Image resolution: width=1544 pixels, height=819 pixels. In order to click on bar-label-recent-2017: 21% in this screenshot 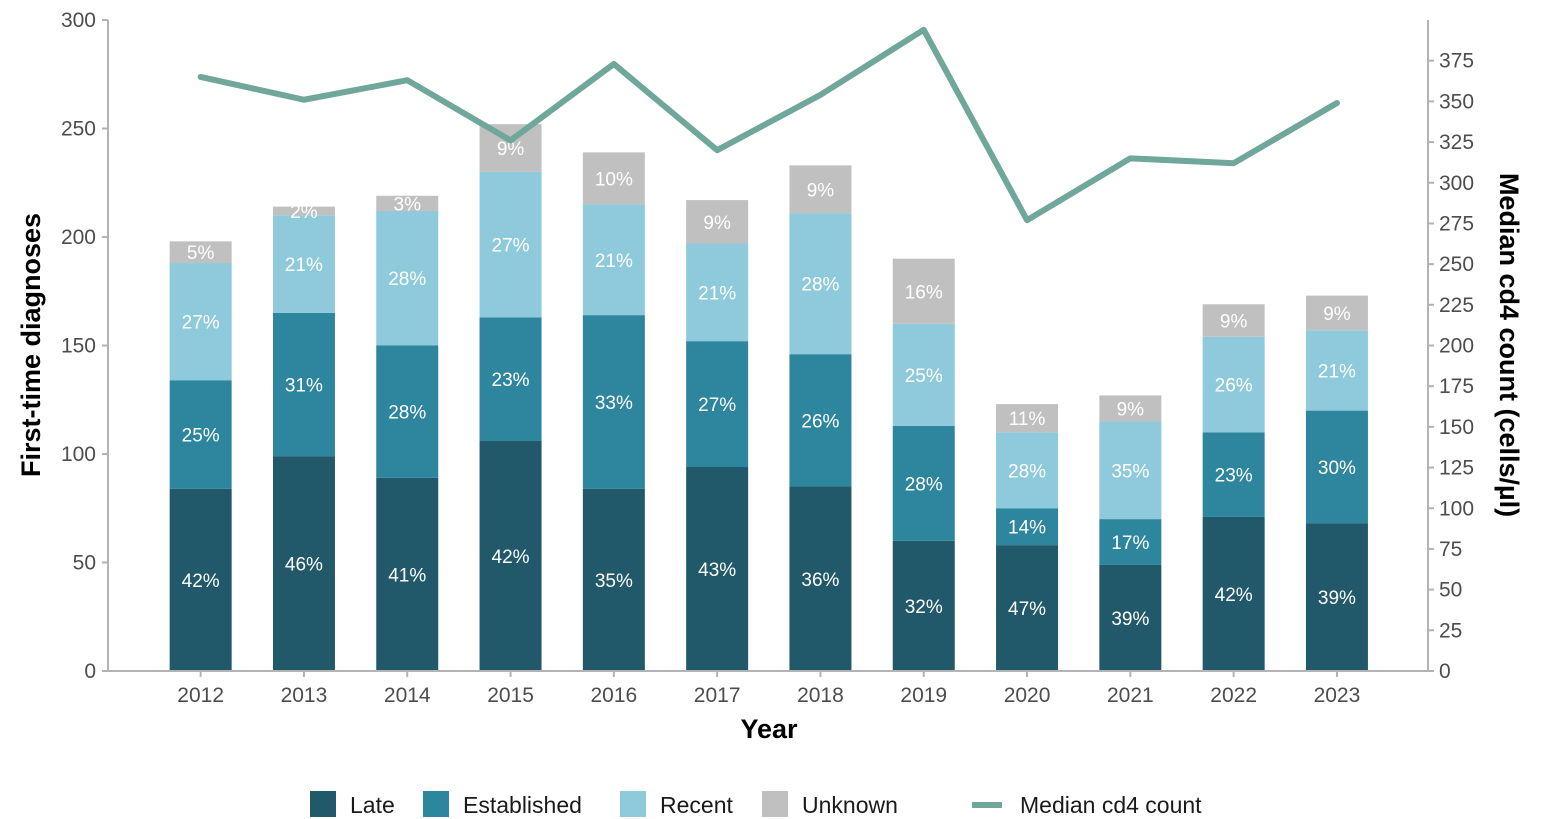, I will do `click(717, 293)`.